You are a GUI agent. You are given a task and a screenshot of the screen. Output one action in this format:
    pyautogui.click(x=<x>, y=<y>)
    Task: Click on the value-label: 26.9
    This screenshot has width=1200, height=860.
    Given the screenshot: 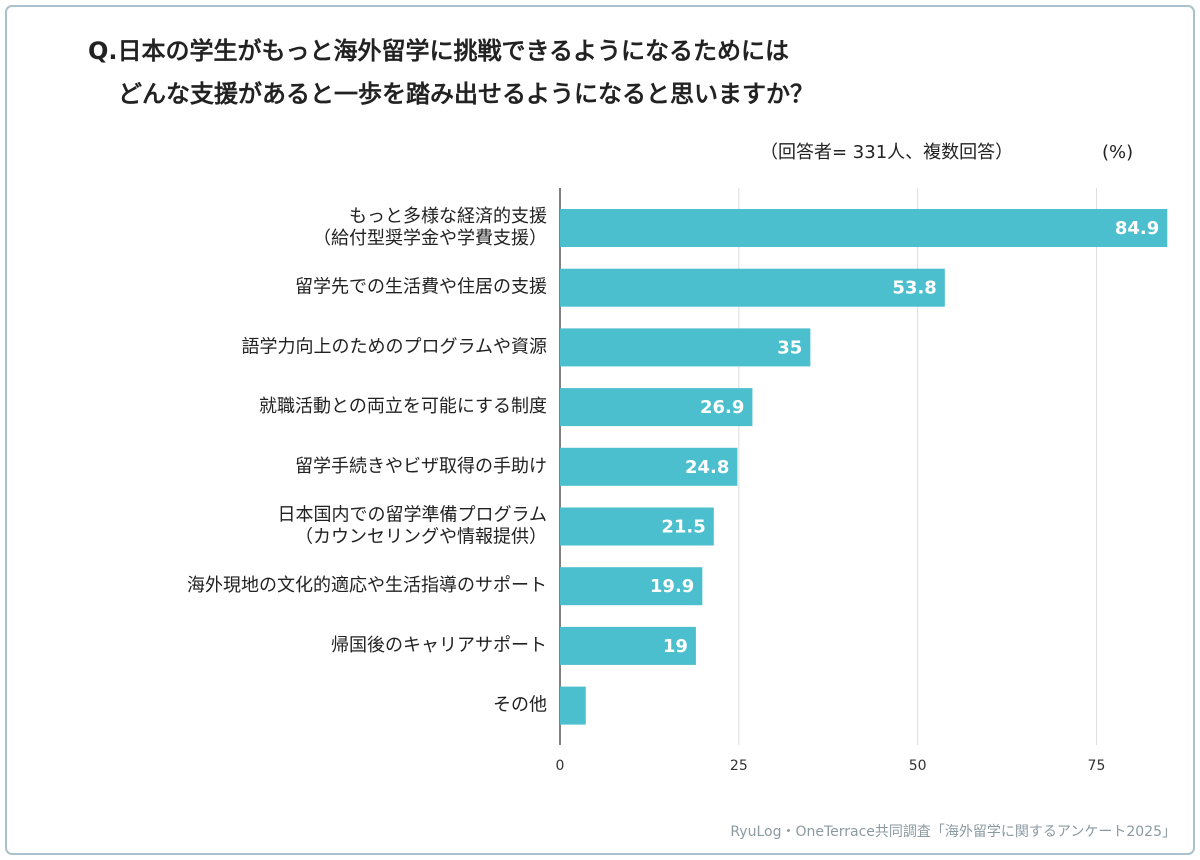 What is the action you would take?
    pyautogui.click(x=722, y=407)
    